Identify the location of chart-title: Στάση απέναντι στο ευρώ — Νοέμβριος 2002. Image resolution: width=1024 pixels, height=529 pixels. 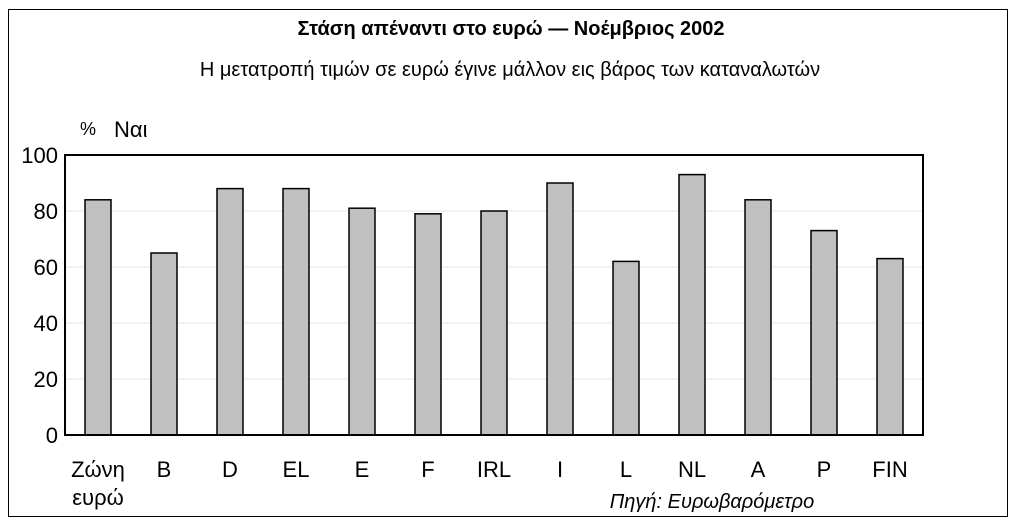
(510, 29).